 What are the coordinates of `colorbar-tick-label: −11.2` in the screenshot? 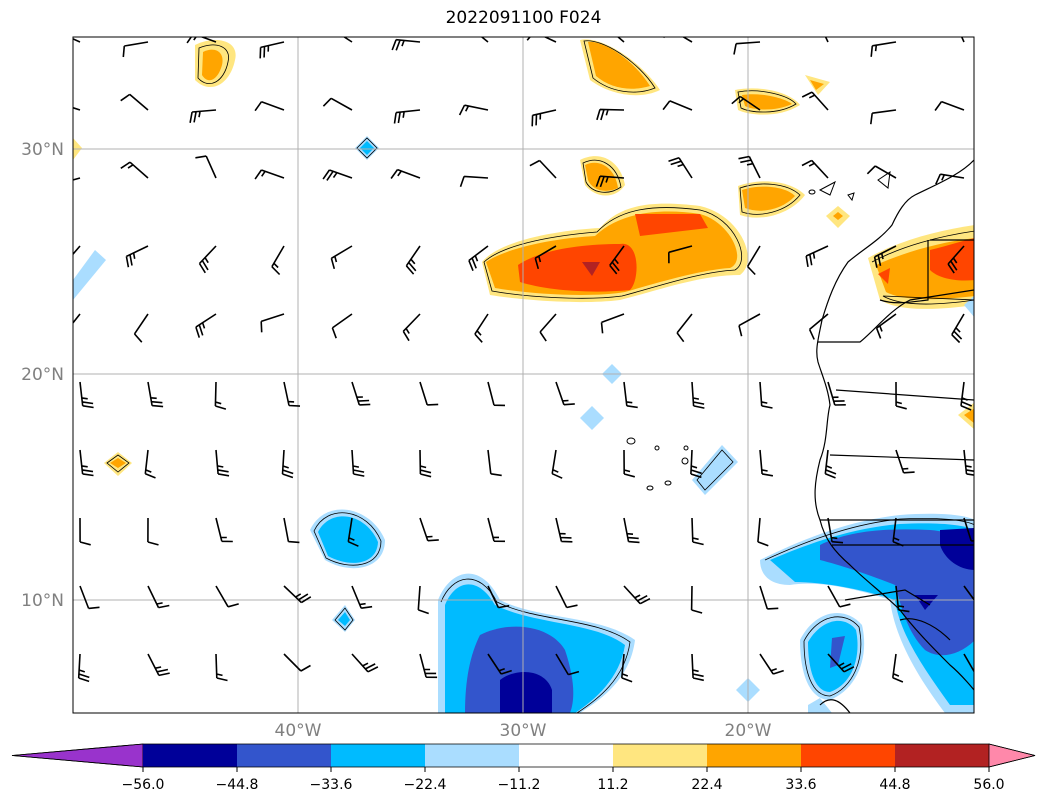 It's located at (519, 785).